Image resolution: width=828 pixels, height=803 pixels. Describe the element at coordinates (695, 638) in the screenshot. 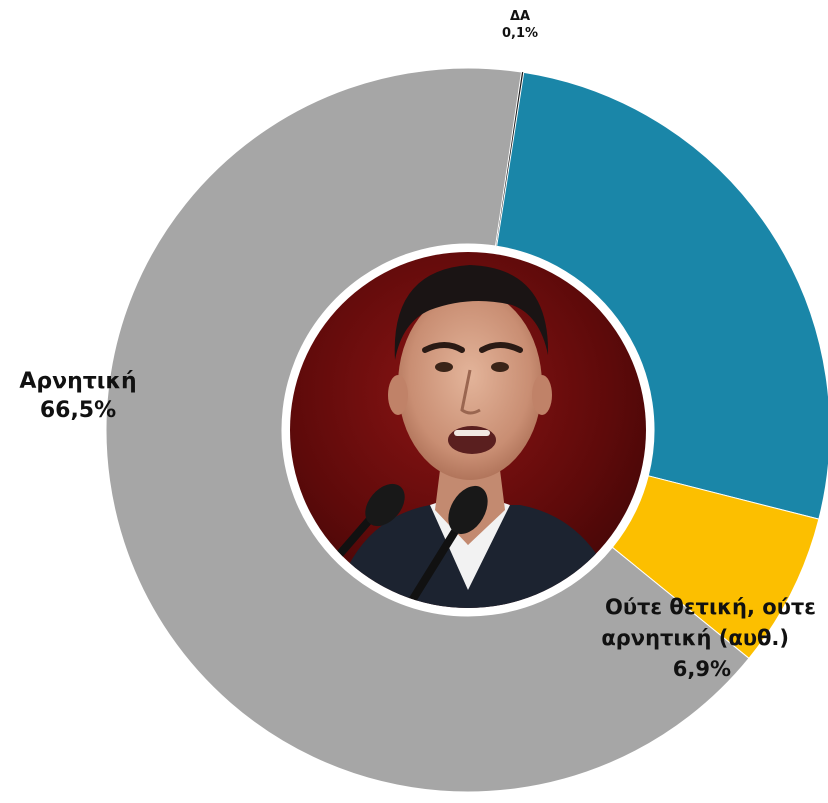

I see `label-neutral-line2: αρνητική (αυθ.)` at that location.